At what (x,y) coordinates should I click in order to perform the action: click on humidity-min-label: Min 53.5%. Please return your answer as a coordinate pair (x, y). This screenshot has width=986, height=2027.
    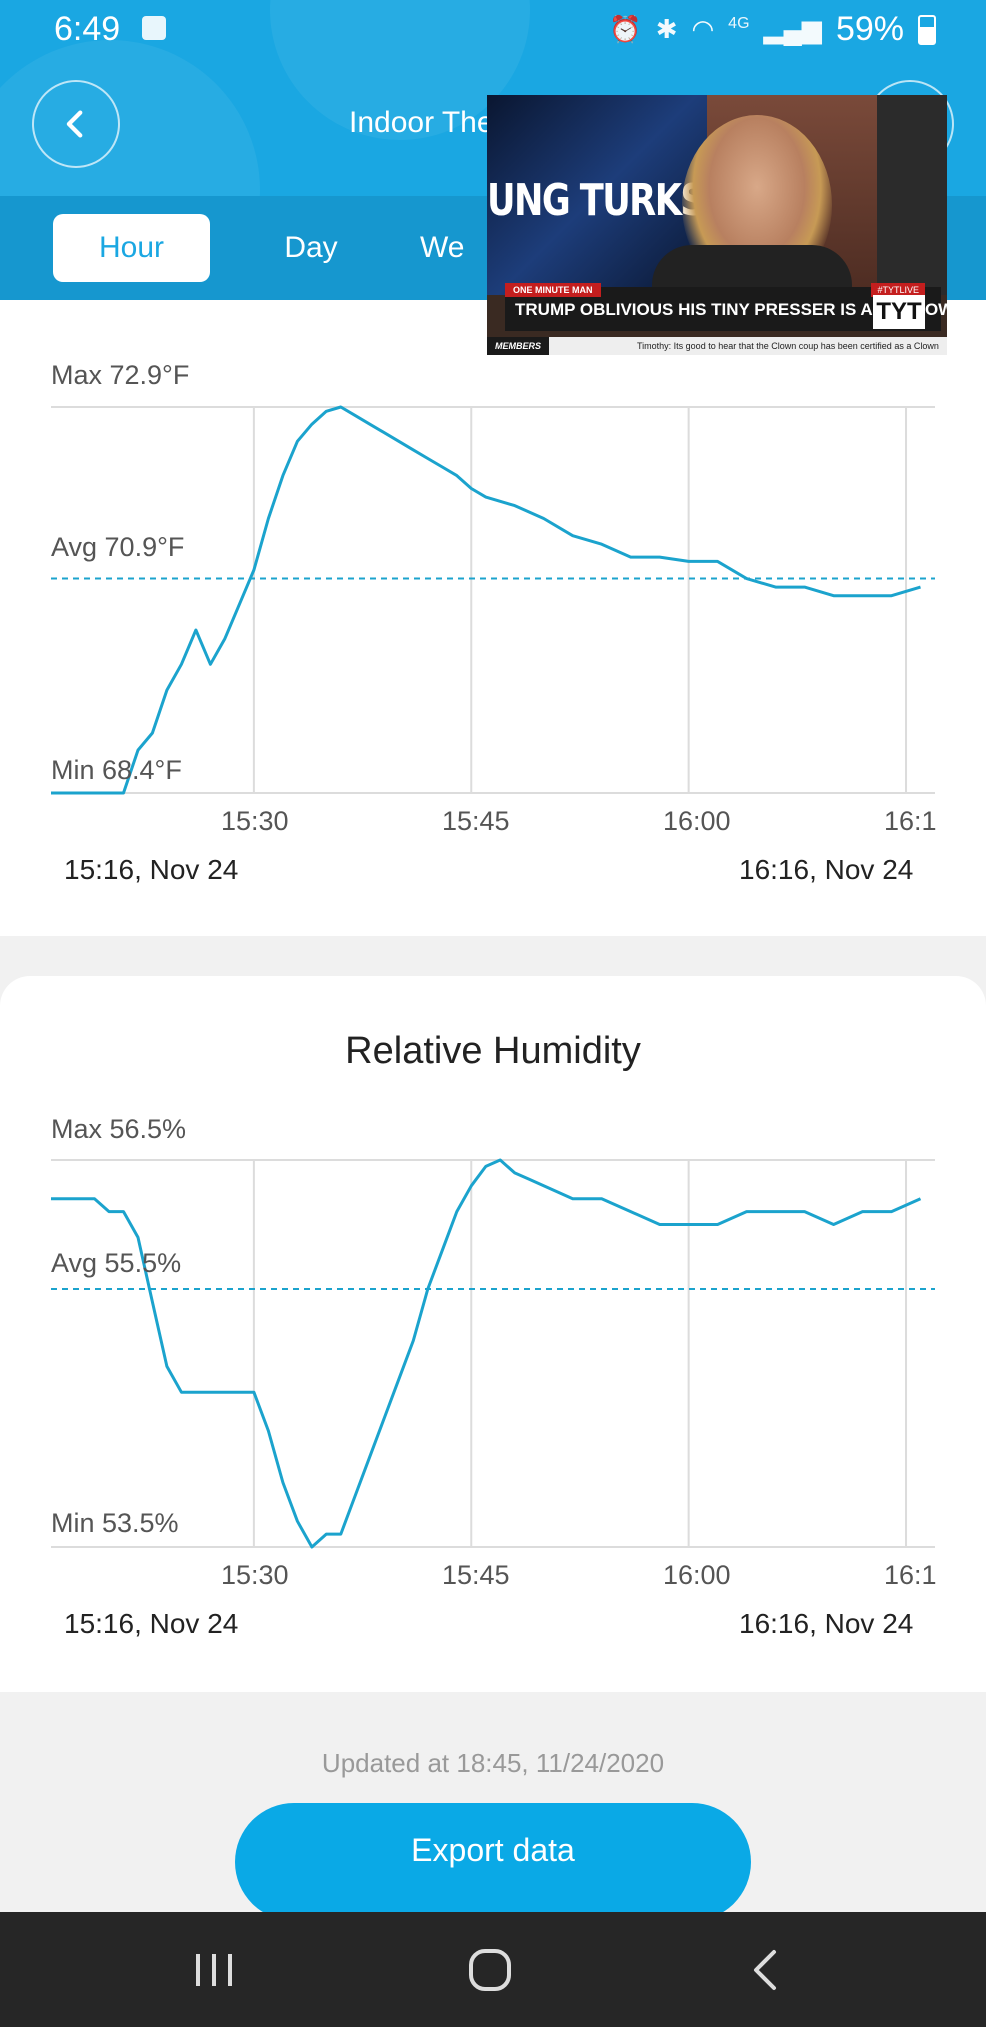
    Looking at the image, I should click on (115, 1523).